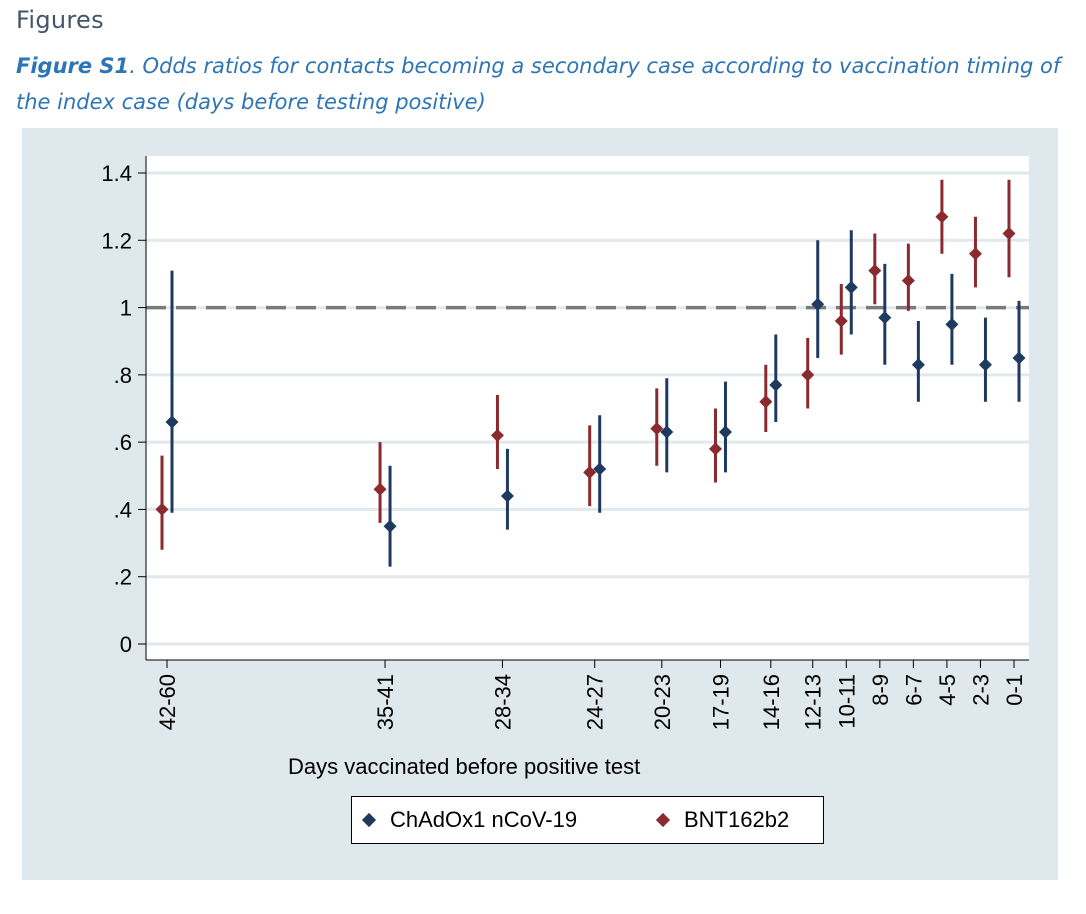 This screenshot has height=914, width=1086. Describe the element at coordinates (771, 702) in the screenshot. I see `x-tick-label: 14-16` at that location.